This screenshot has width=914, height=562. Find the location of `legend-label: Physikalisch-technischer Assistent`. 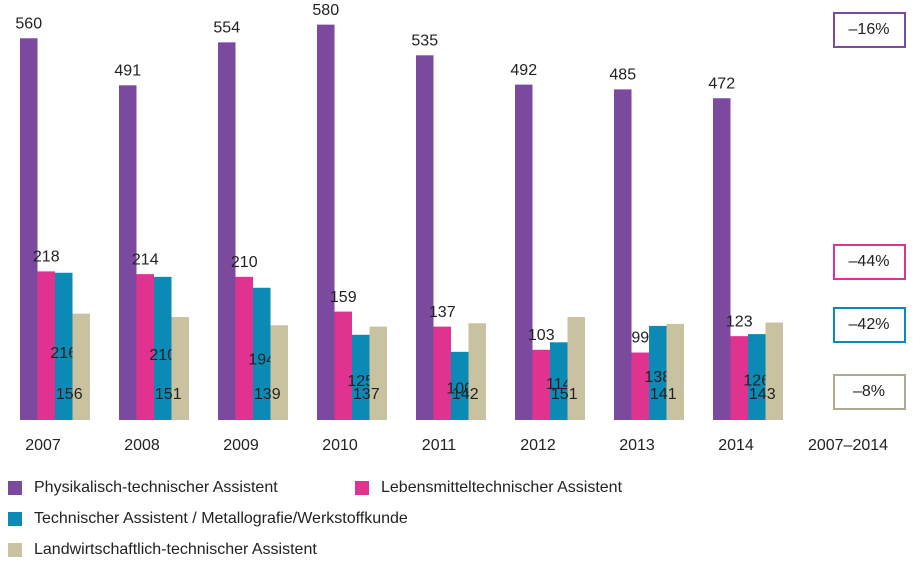

legend-label: Physikalisch-technischer Assistent is located at coordinates (156, 487).